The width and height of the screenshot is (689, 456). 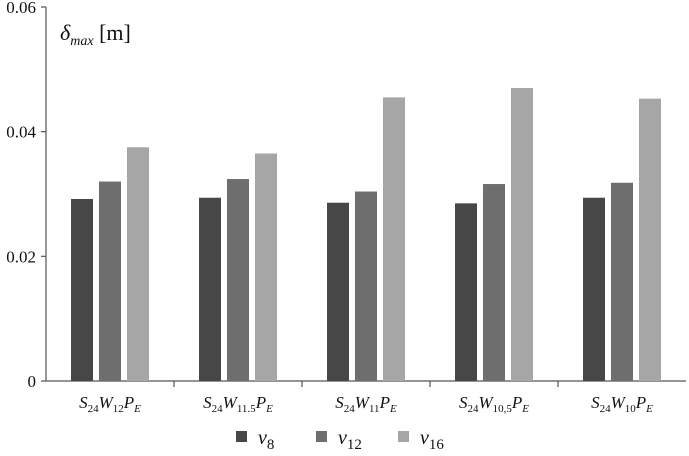 What do you see at coordinates (503, 409) in the screenshot?
I see `cat-w-sub: 10,5` at bounding box center [503, 409].